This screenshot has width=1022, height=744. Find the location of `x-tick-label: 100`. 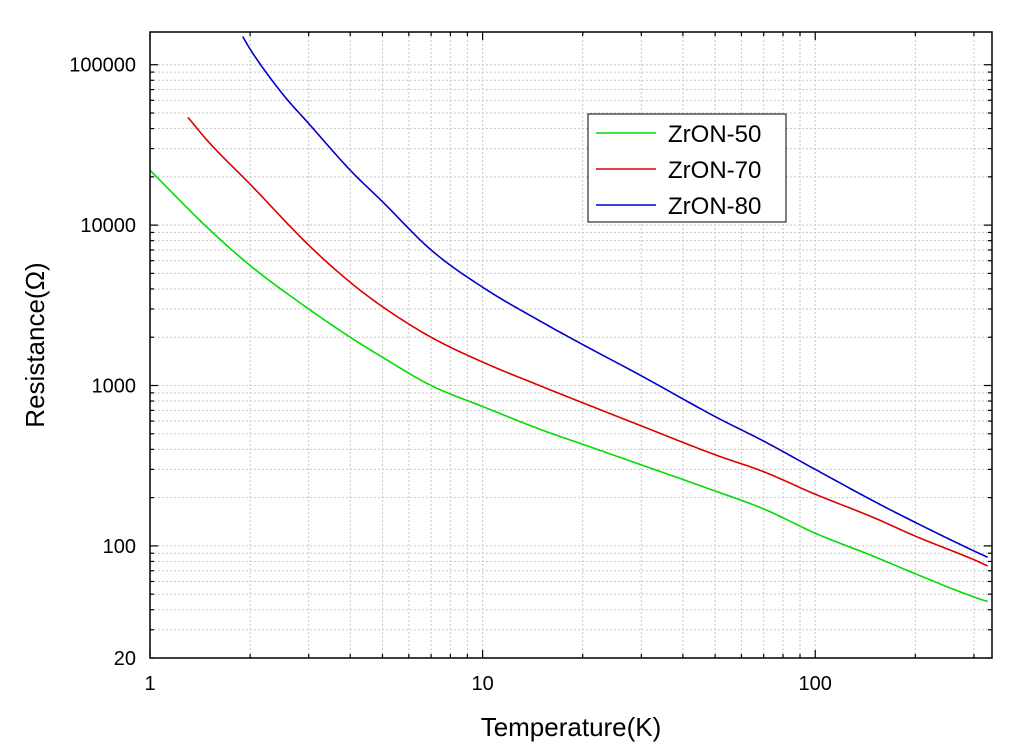

x-tick-label: 100 is located at coordinates (815, 684).